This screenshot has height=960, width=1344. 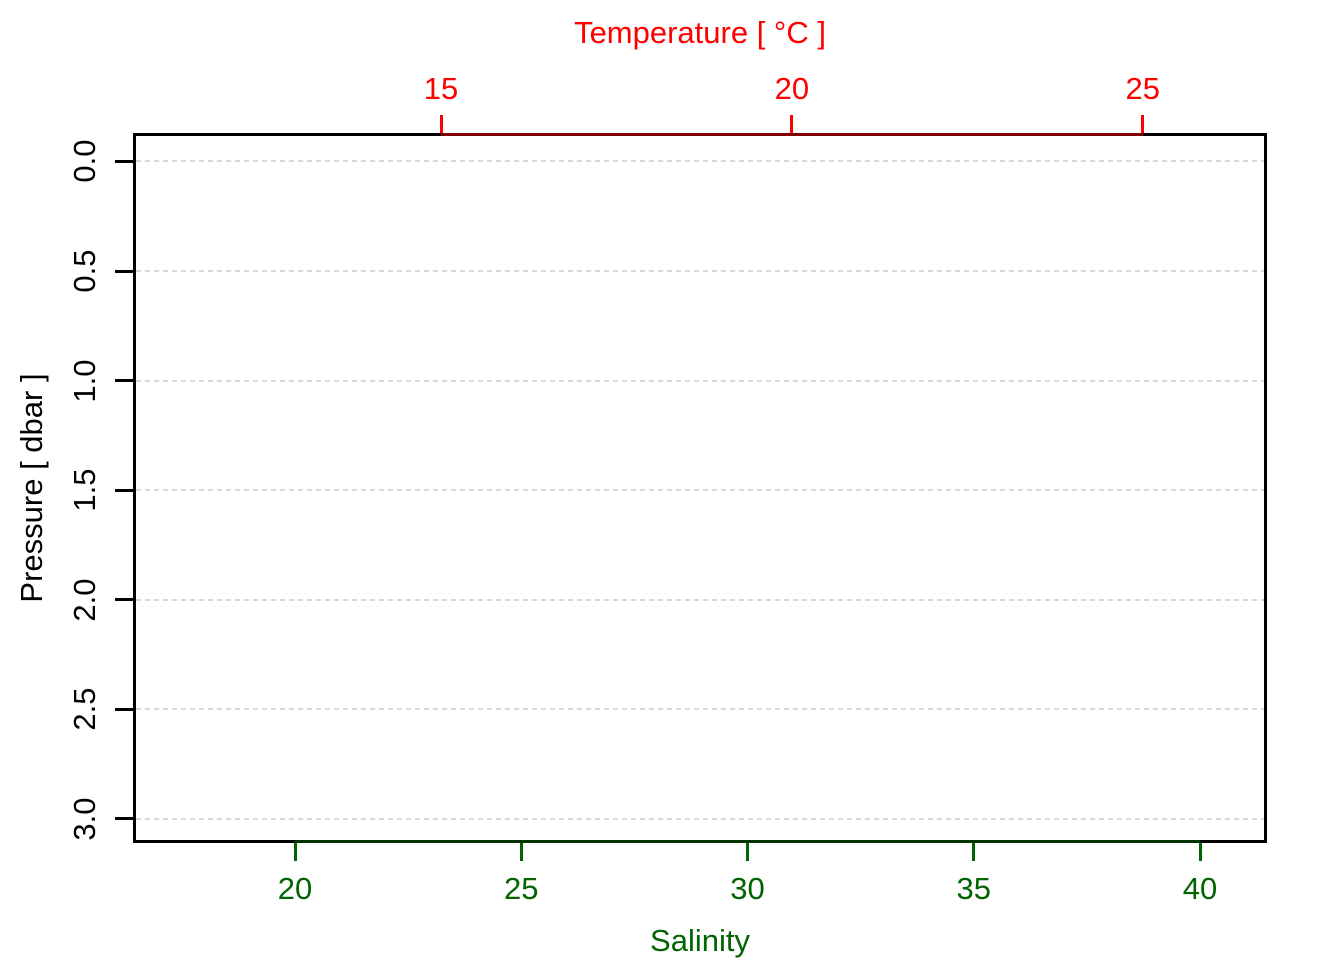 I want to click on top-axis-tick-label: 25, so click(x=1143, y=88).